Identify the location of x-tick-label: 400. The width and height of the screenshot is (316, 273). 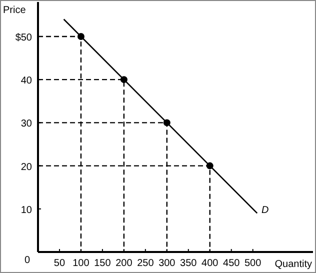
(210, 263).